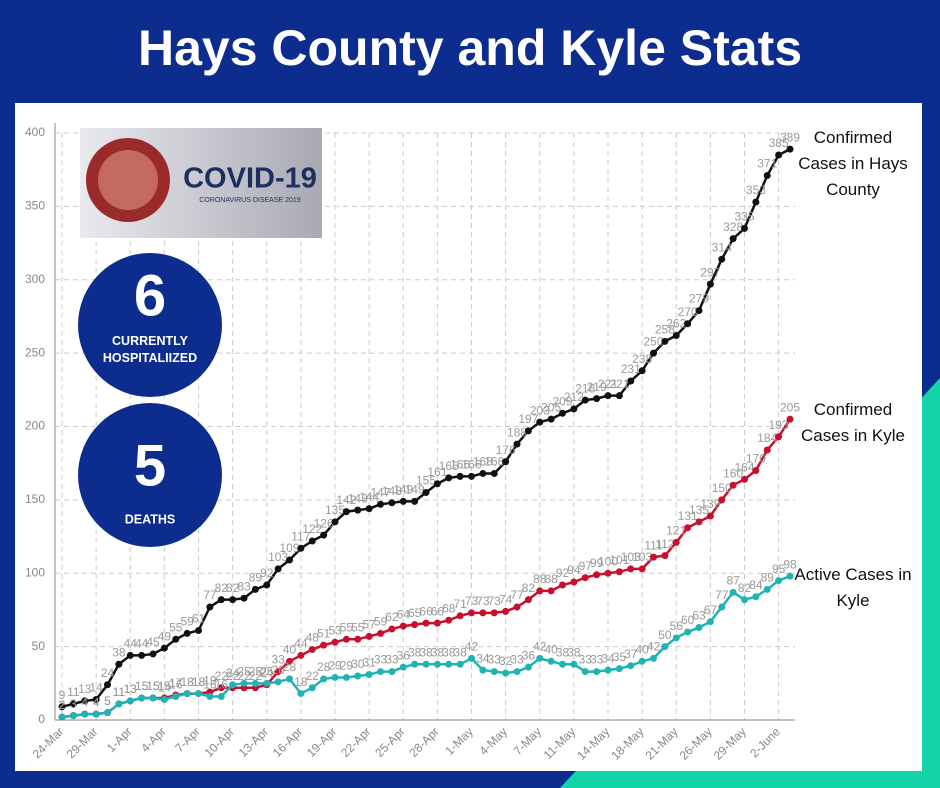 The image size is (940, 788). Describe the element at coordinates (150, 465) in the screenshot. I see `stat-value: 5` at that location.